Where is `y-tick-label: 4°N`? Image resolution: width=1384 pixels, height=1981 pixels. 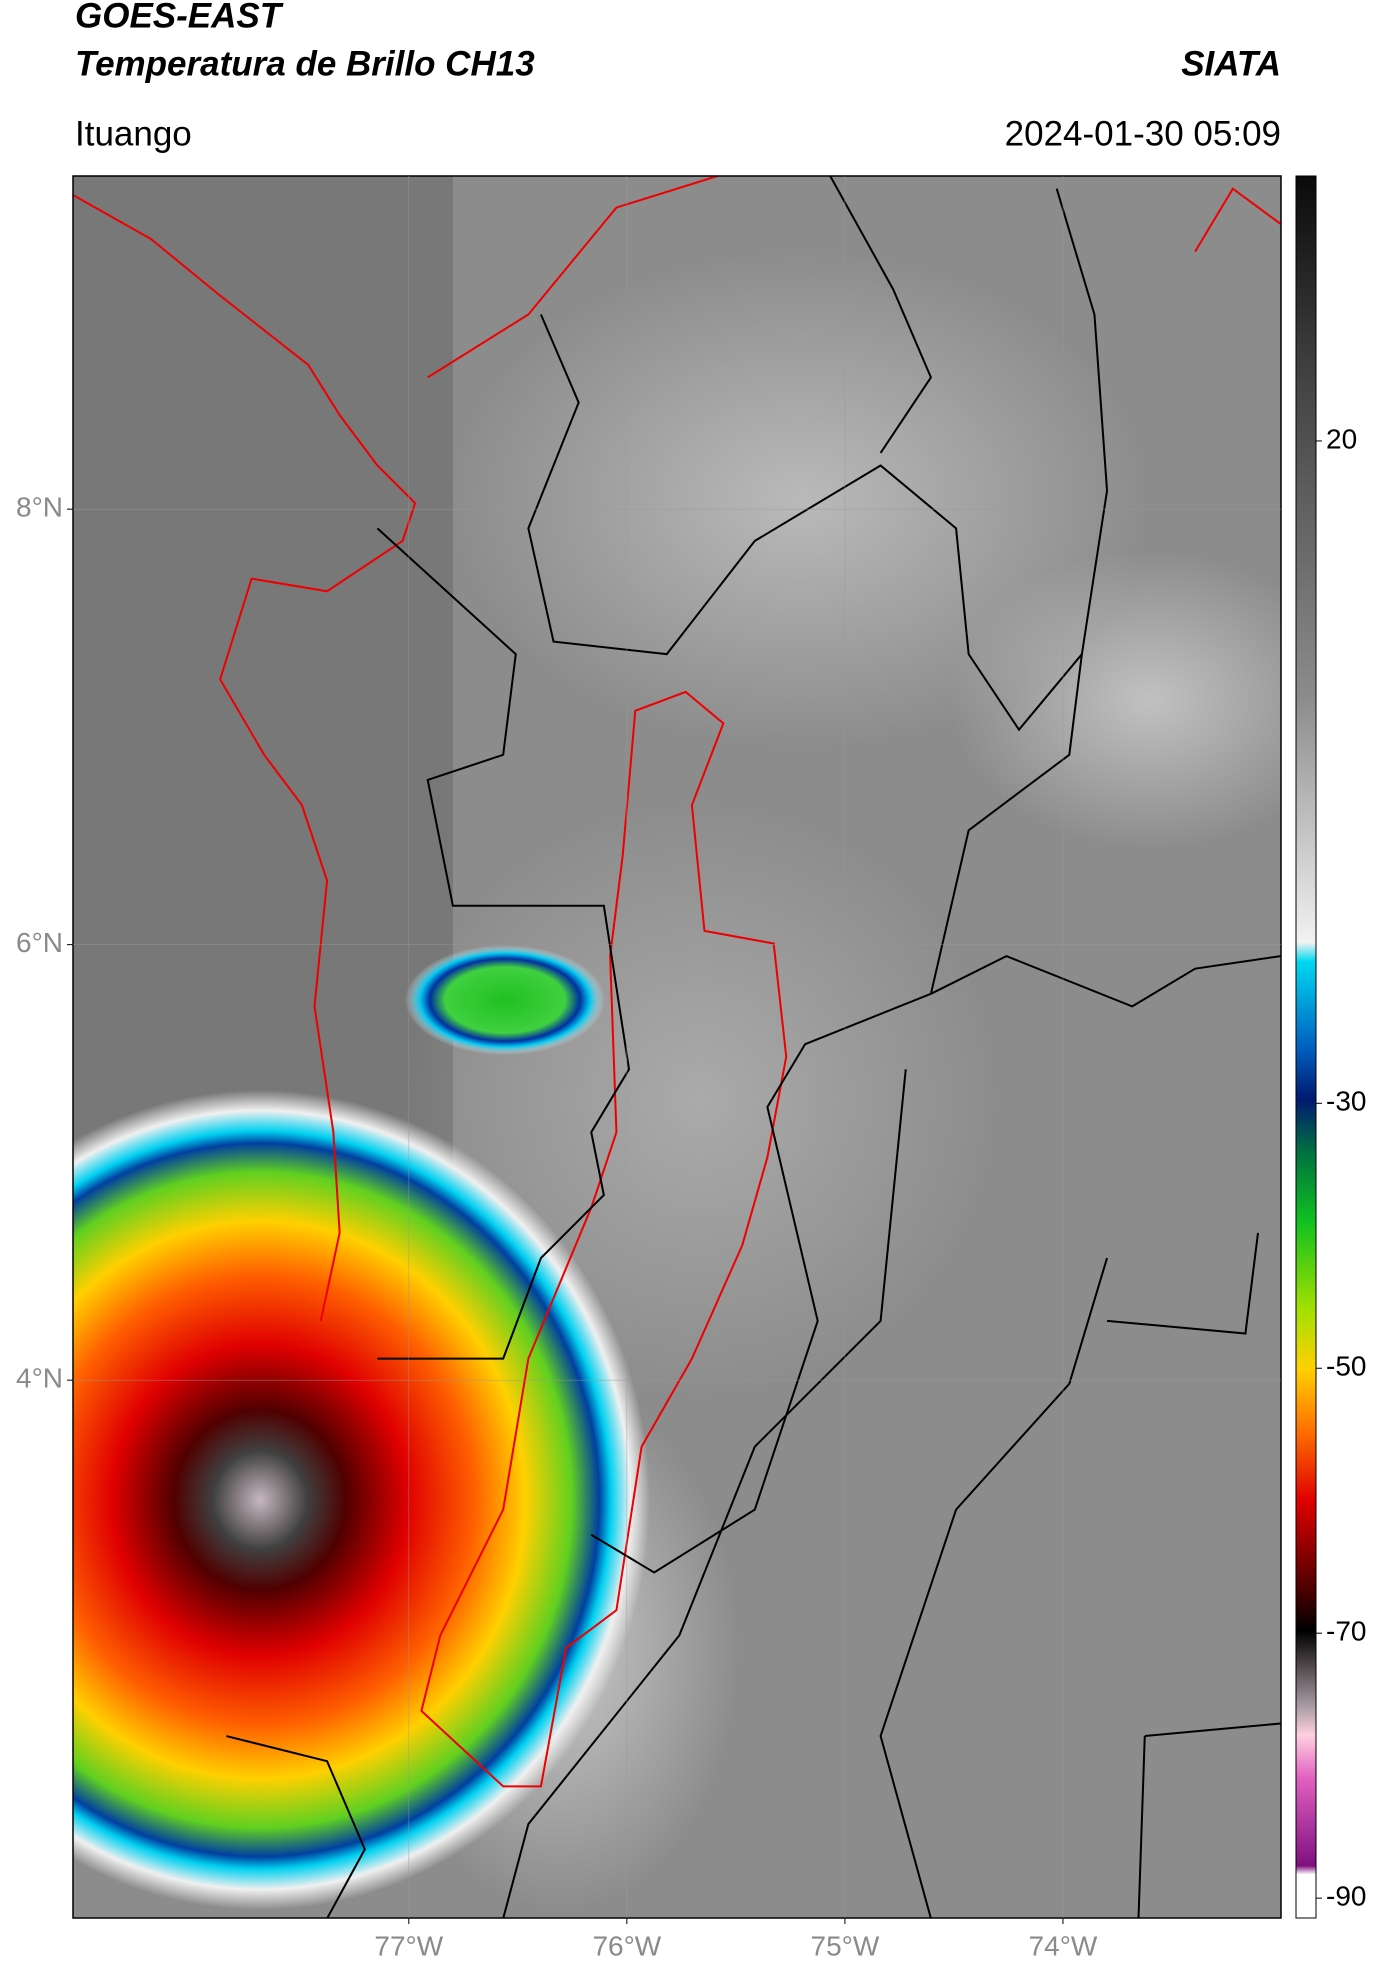
y-tick-label: 4°N is located at coordinates (39, 1378).